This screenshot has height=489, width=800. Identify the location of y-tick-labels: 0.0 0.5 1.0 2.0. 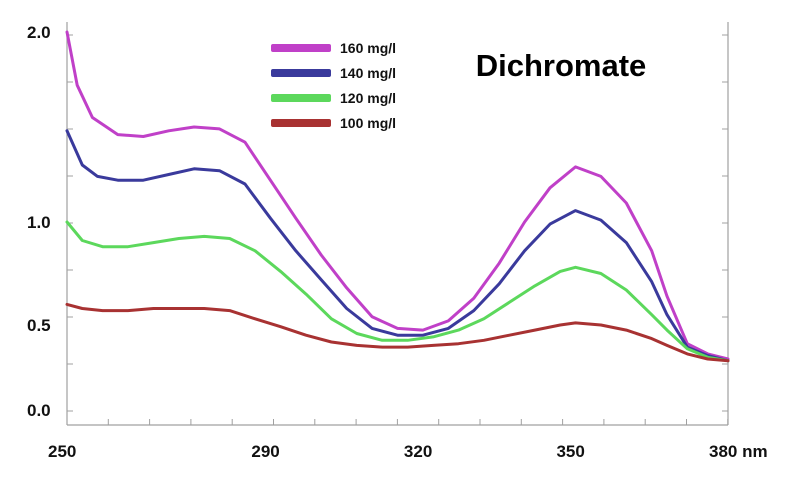
(39, 221).